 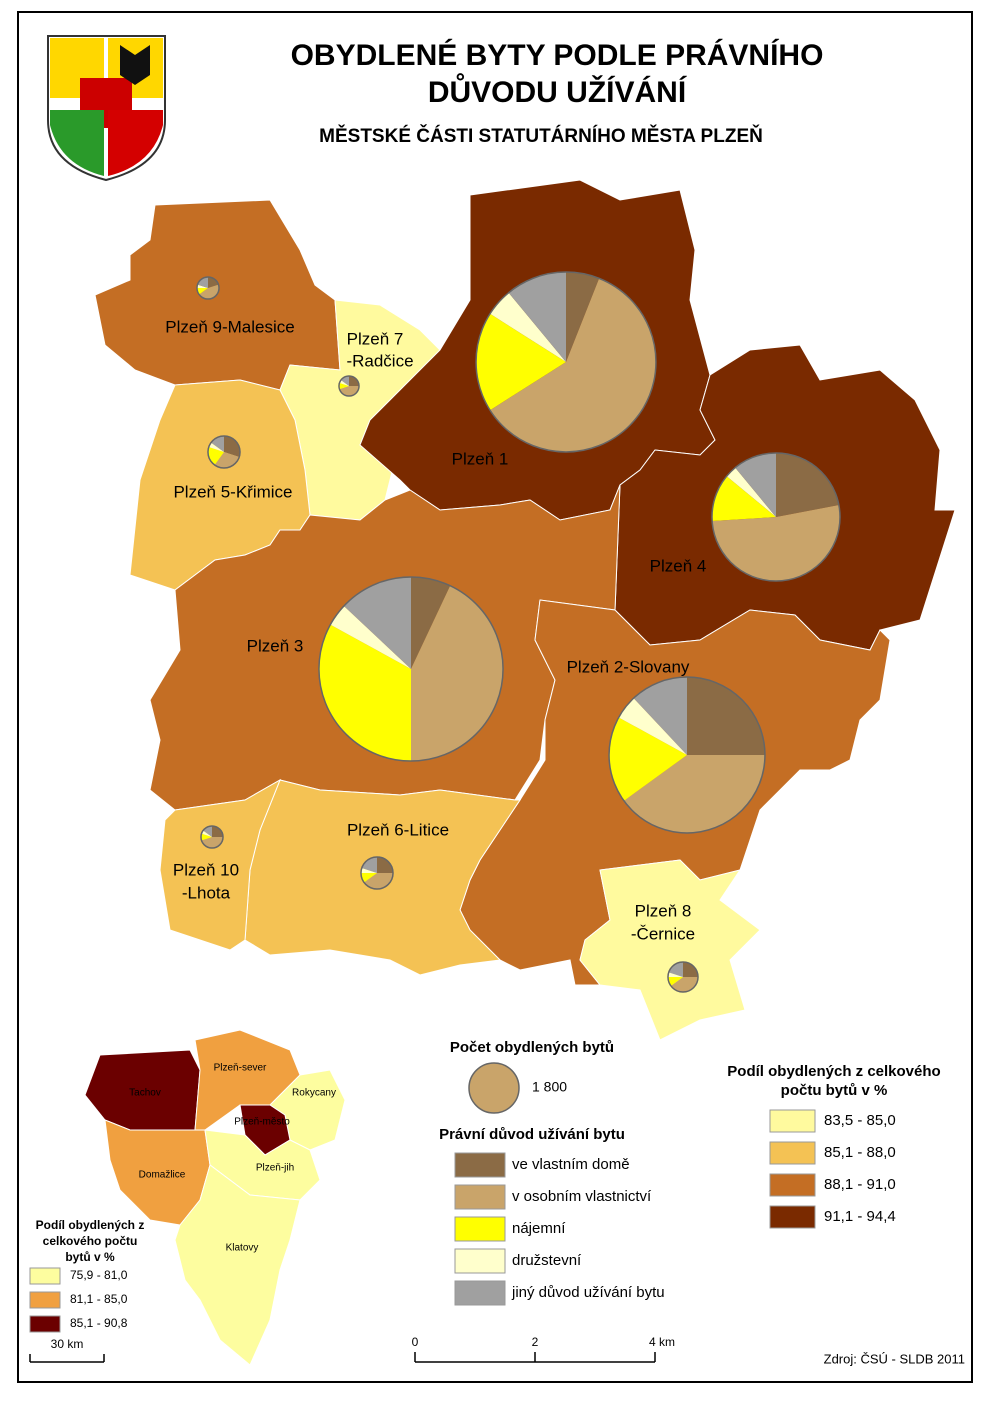 I want to click on inset-label: Rokycany, so click(x=314, y=1093).